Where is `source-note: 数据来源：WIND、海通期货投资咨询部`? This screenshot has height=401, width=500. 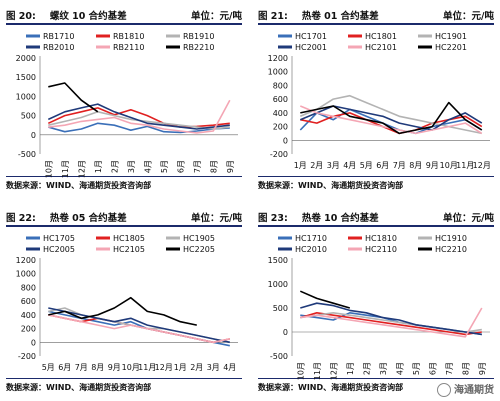 source-note: 数据来源：WIND、海通期货投资咨询部 is located at coordinates (331, 387).